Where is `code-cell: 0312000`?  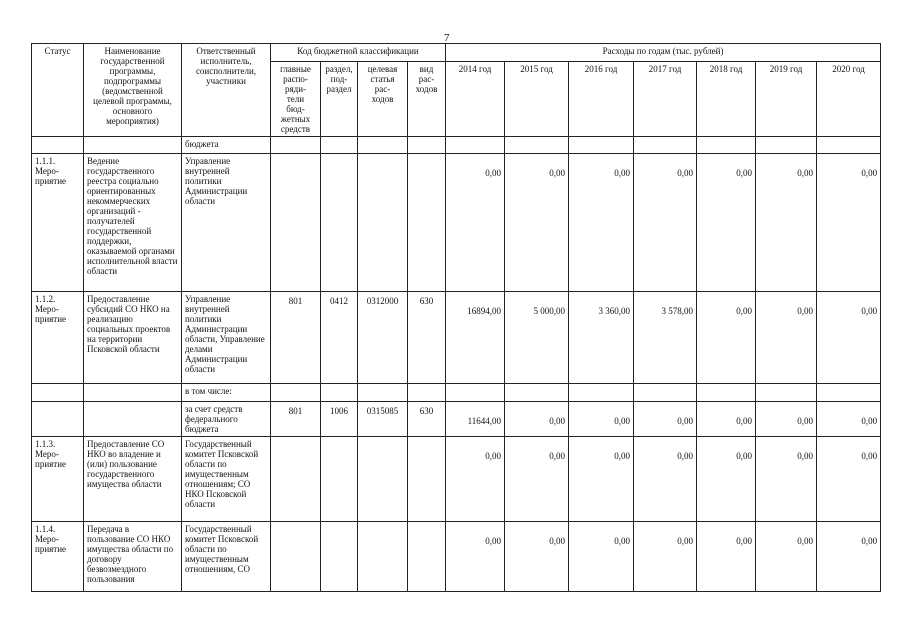 code-cell: 0312000 is located at coordinates (382, 337).